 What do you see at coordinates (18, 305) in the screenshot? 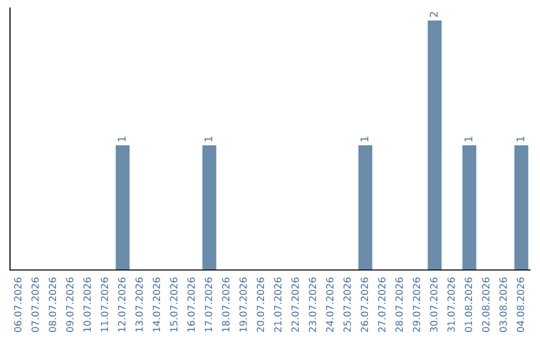
I see `x-tick-label: 06.07.2026` at bounding box center [18, 305].